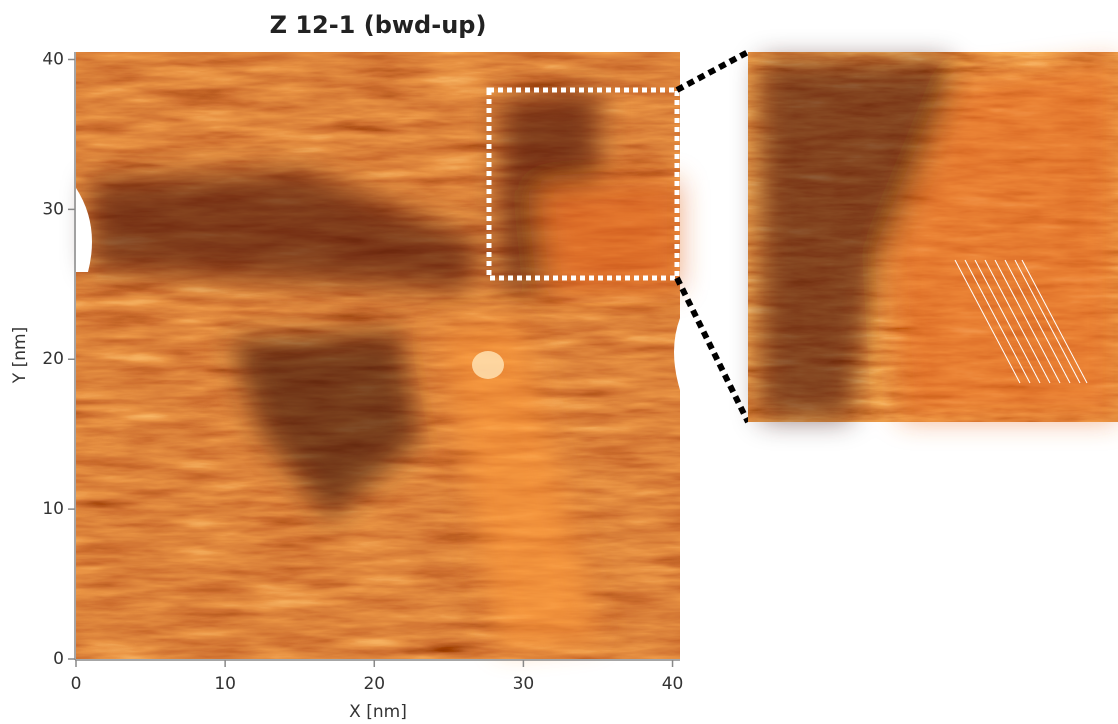 Image resolution: width=1118 pixels, height=724 pixels. I want to click on y-tick-label: 40, so click(53, 59).